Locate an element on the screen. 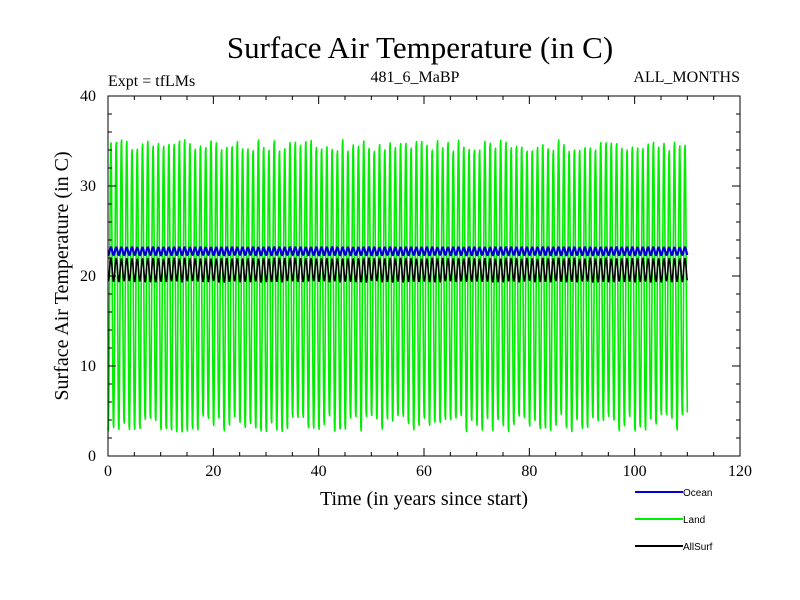 This screenshot has height=600, width=800. series-line-allsurf is located at coordinates (398, 270).